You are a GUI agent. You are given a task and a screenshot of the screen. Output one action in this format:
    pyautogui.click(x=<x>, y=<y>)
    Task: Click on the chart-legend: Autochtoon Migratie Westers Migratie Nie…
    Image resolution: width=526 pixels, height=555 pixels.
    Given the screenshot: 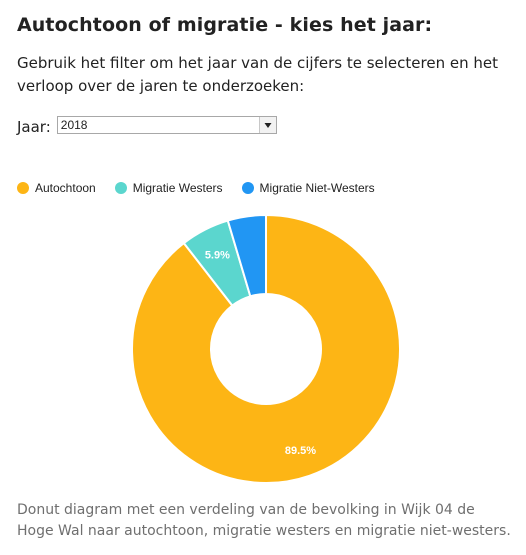 What is the action you would take?
    pyautogui.click(x=205, y=188)
    